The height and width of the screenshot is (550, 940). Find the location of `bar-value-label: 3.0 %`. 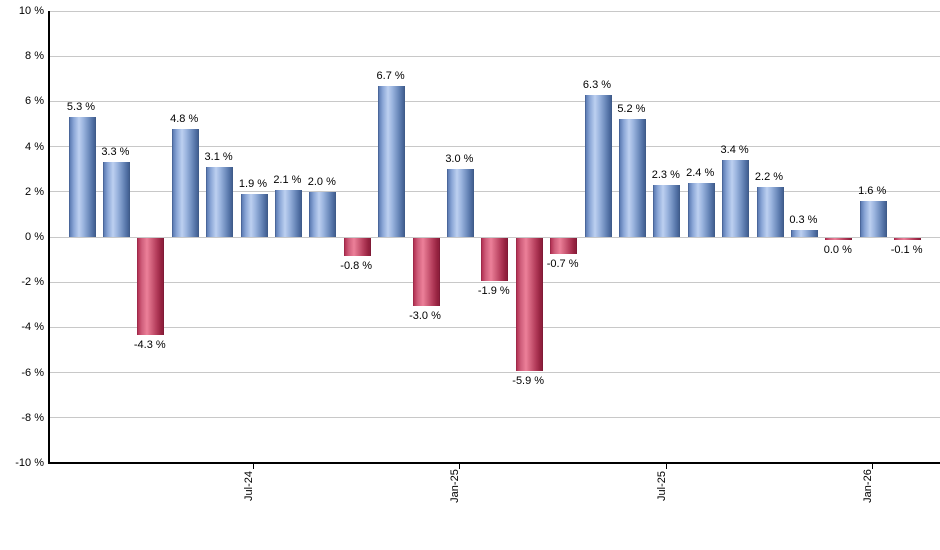

bar-value-label: 3.0 % is located at coordinates (459, 159).